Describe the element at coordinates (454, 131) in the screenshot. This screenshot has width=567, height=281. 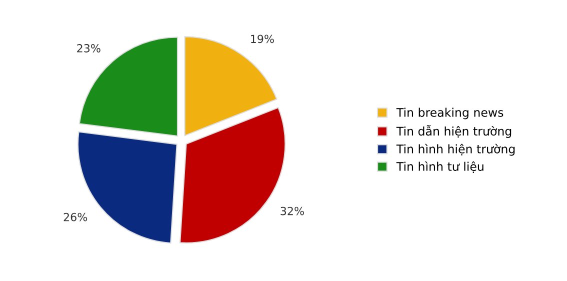
I see `legend-label: Tin dẫn hiện trường` at that location.